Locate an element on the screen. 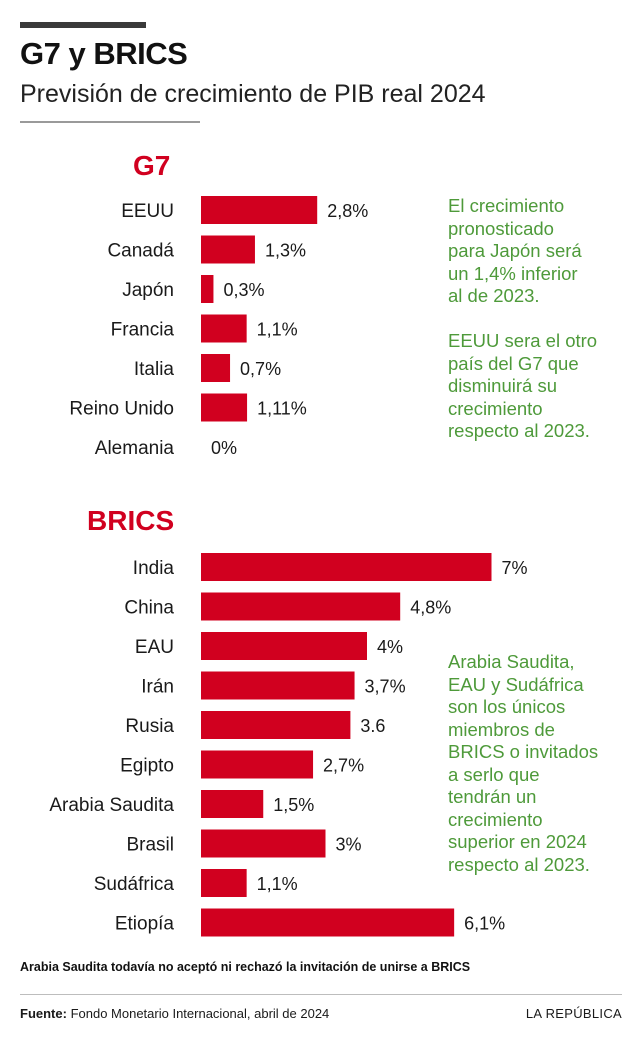 This screenshot has height=1047, width=640. title-divider is located at coordinates (110, 122).